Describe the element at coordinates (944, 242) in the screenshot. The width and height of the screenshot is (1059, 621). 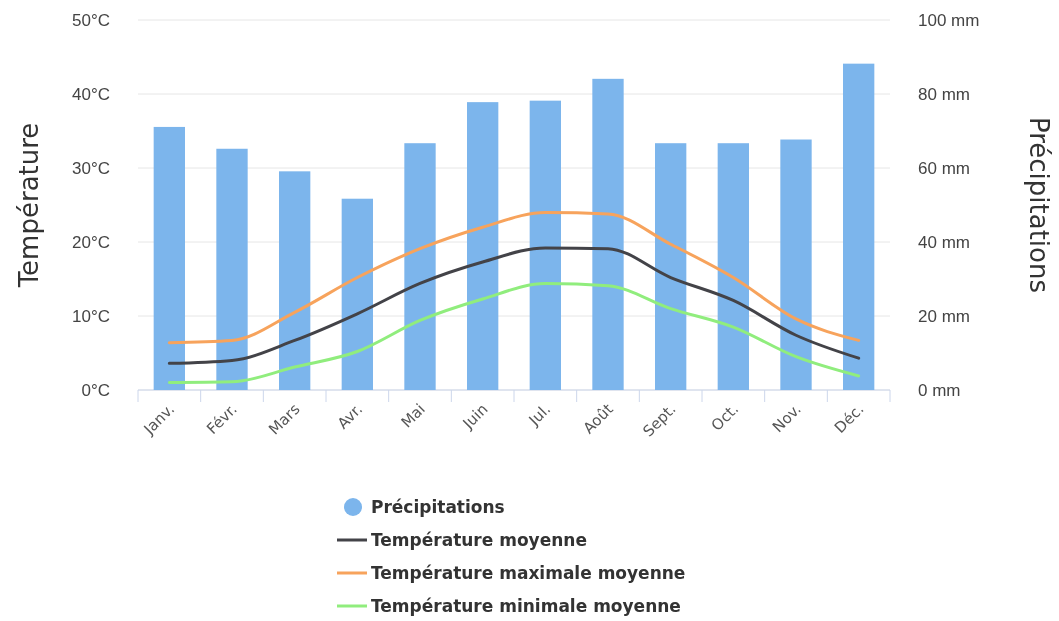
I see `y2-tick-label: 40 mm` at that location.